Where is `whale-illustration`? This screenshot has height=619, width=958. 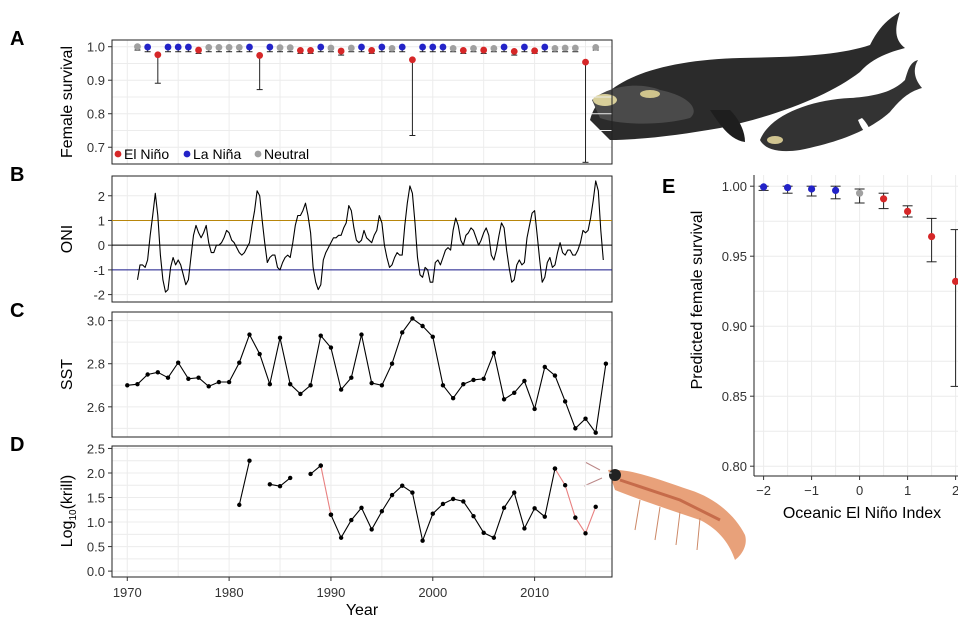 whale-illustration is located at coordinates (756, 82).